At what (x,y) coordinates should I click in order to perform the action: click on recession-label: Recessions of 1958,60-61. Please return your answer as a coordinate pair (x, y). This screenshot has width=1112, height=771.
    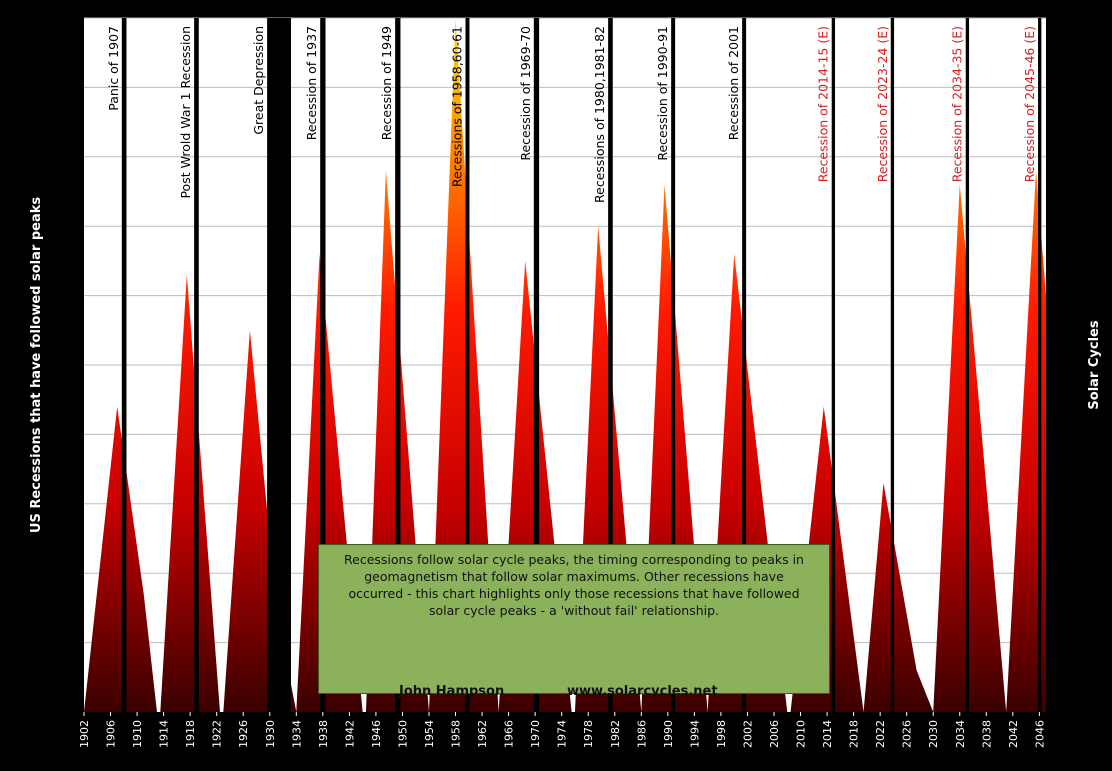
    Looking at the image, I should click on (456, 106).